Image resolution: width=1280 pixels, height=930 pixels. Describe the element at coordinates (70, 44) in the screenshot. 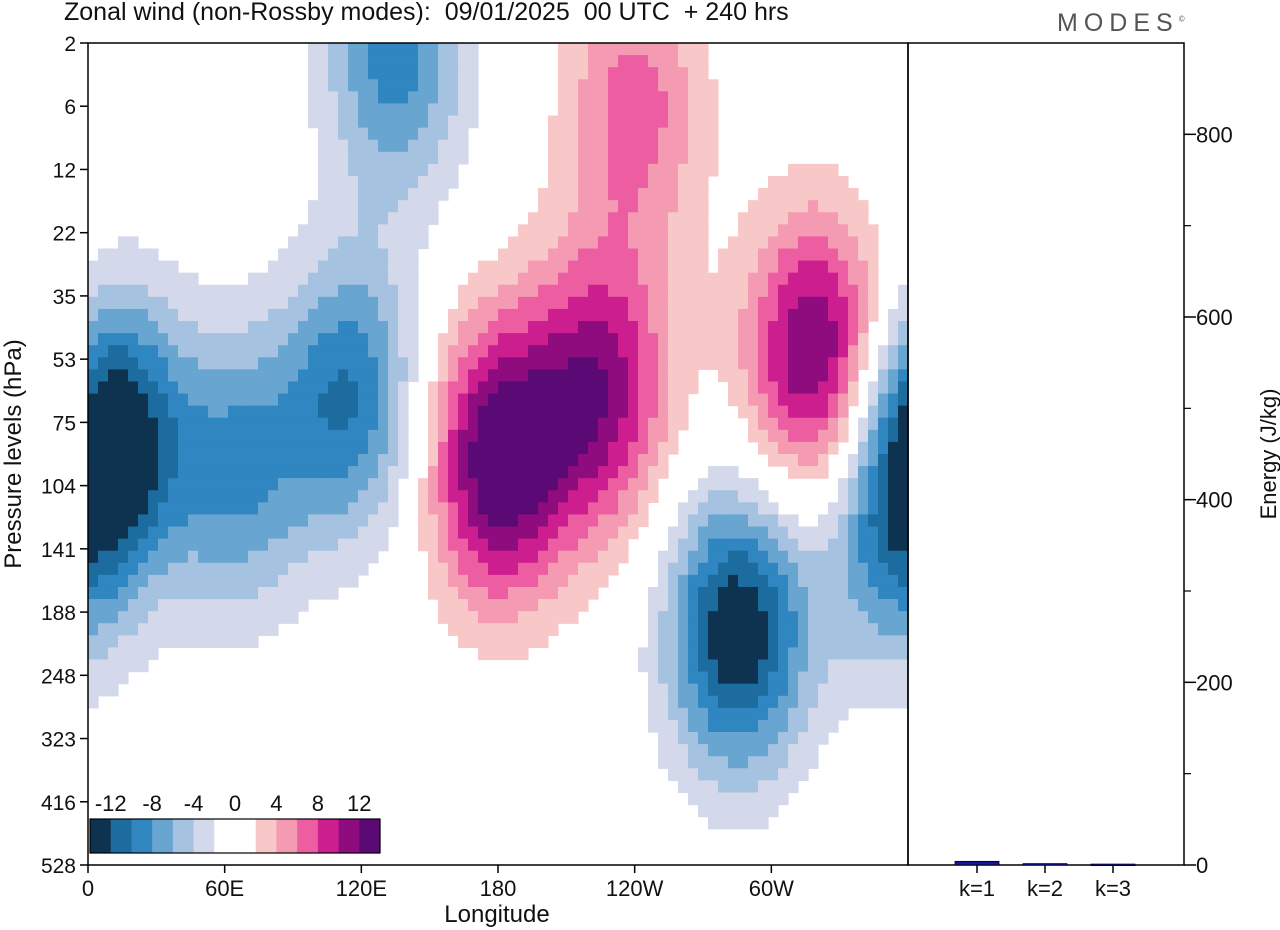

I see `y-tick-label: 2` at that location.